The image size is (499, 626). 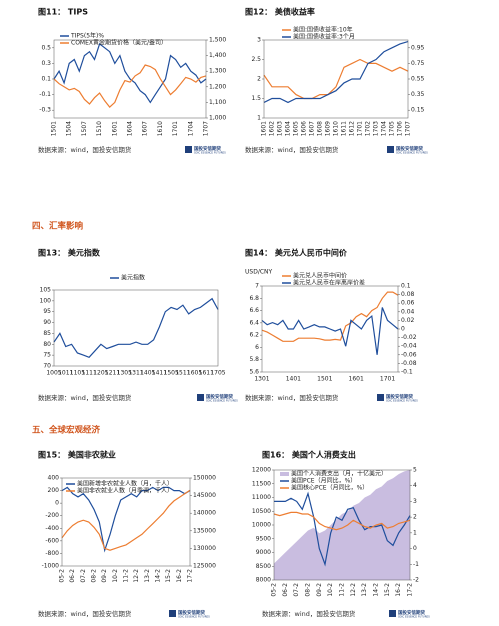 I want to click on y-tick-label: 80, so click(x=47, y=344).